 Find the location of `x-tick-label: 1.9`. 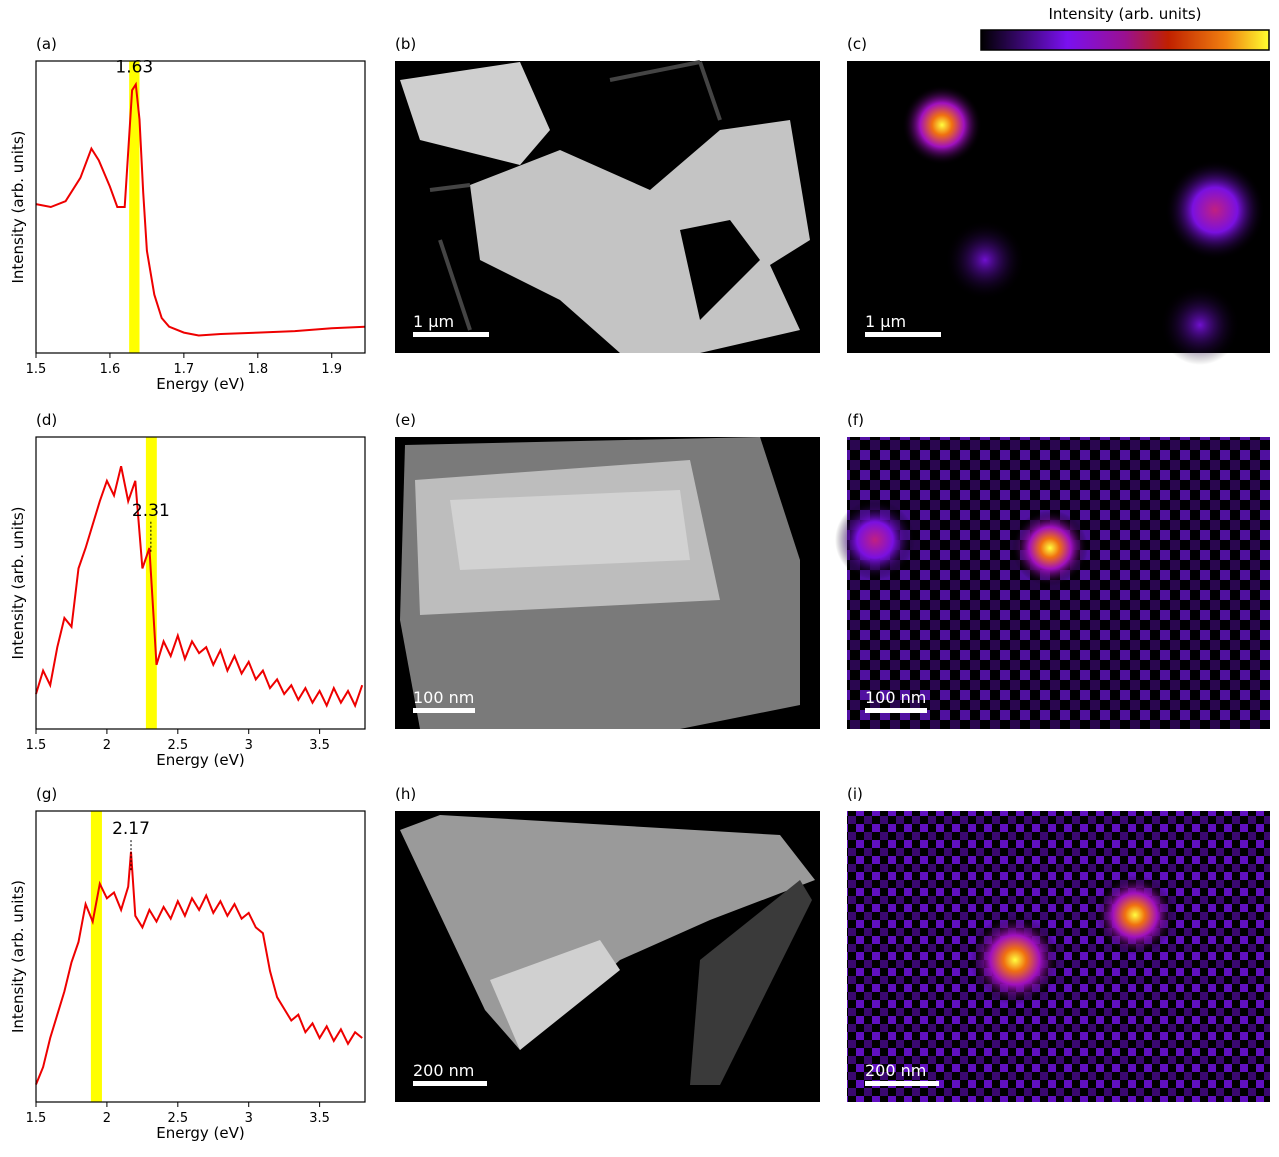

x-tick-label: 1.9 is located at coordinates (331, 369).